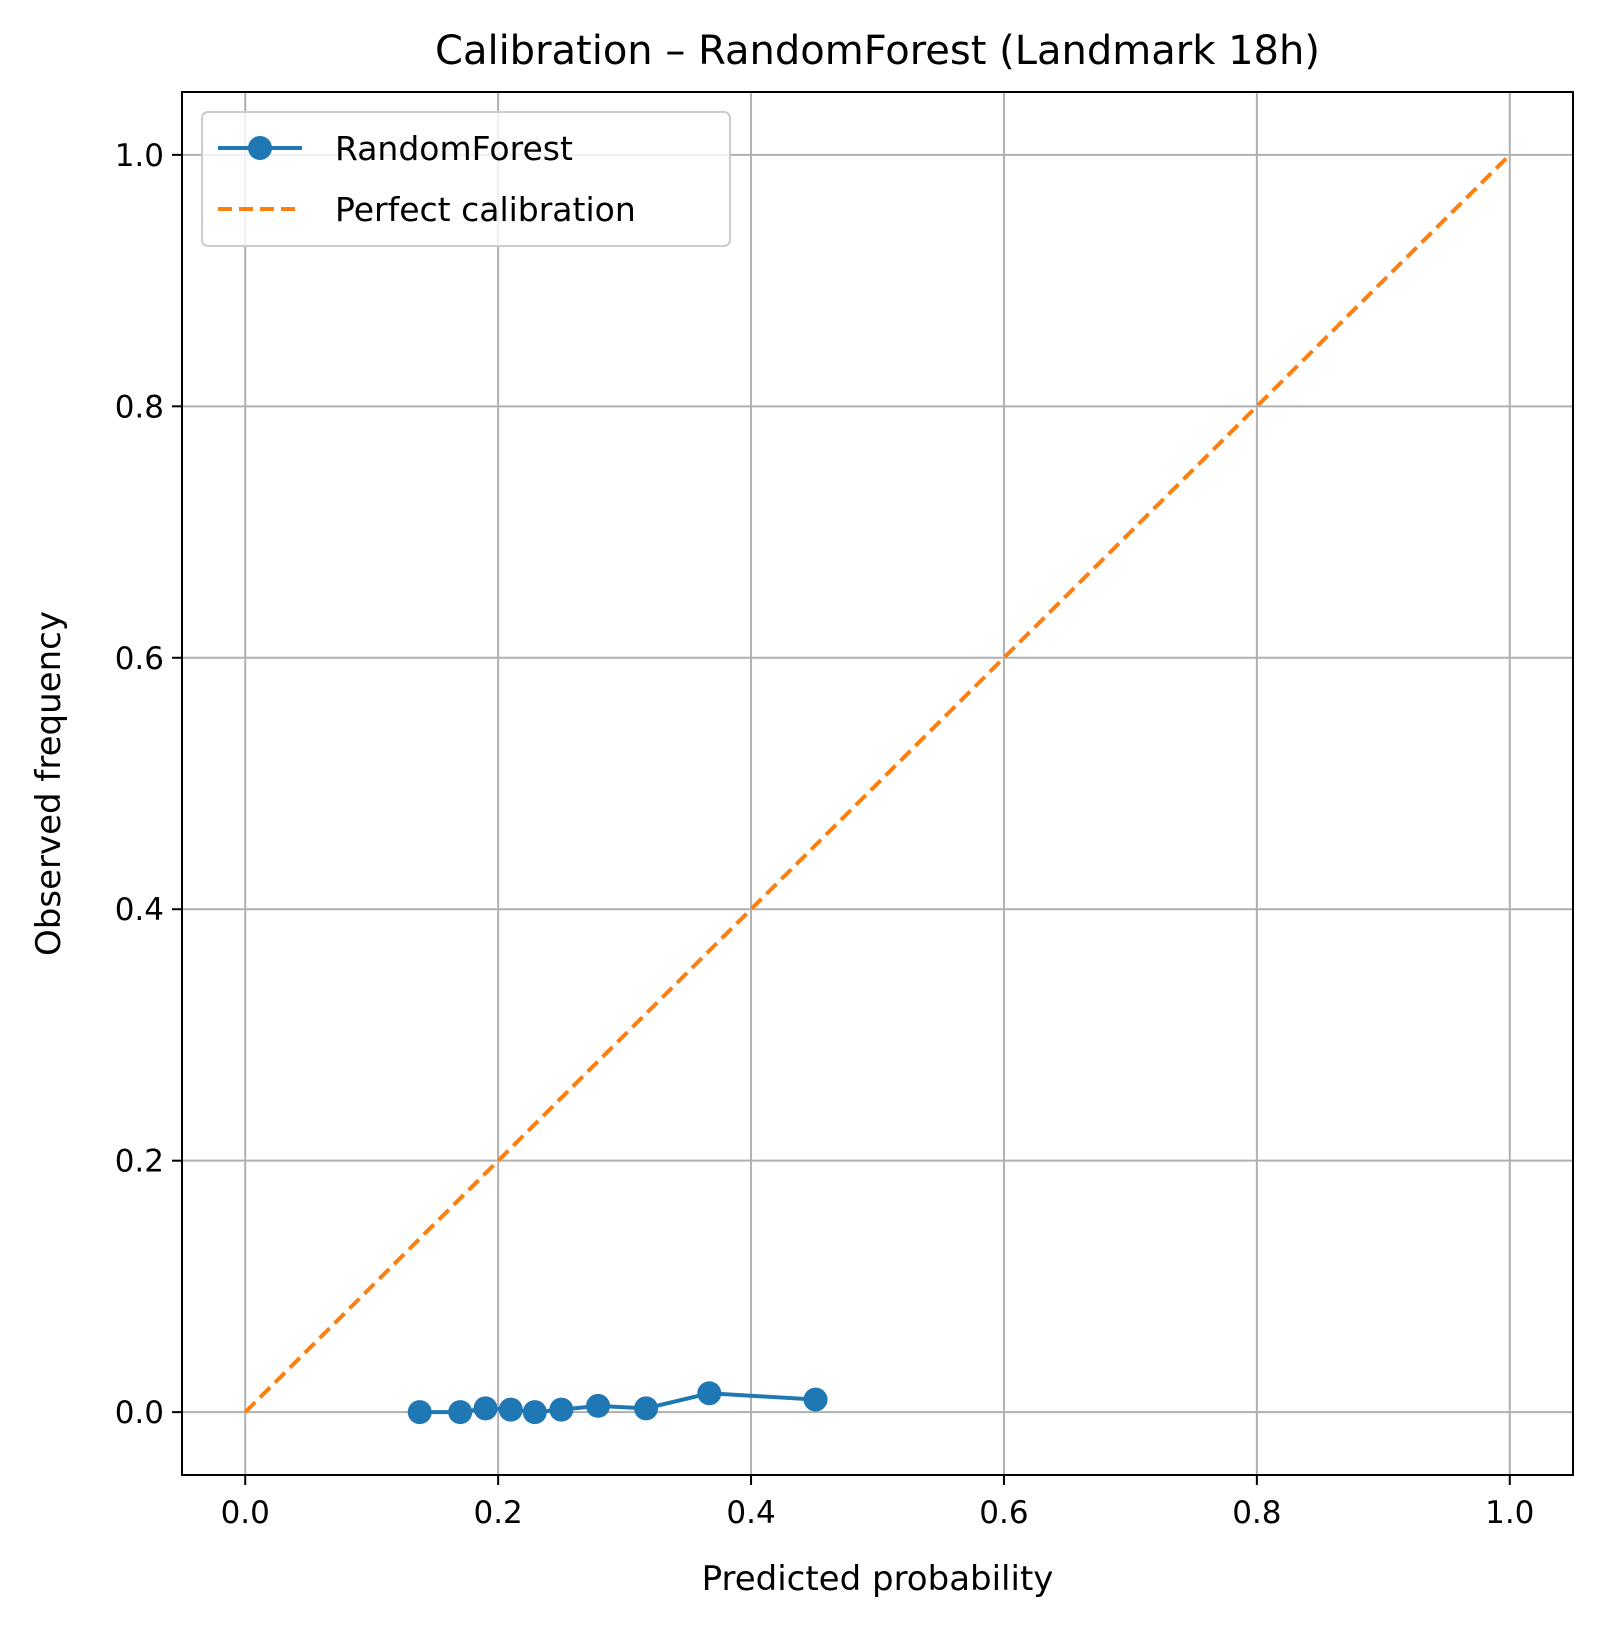  Describe the element at coordinates (139, 659) in the screenshot. I see `y-tick-label: 0.6` at that location.